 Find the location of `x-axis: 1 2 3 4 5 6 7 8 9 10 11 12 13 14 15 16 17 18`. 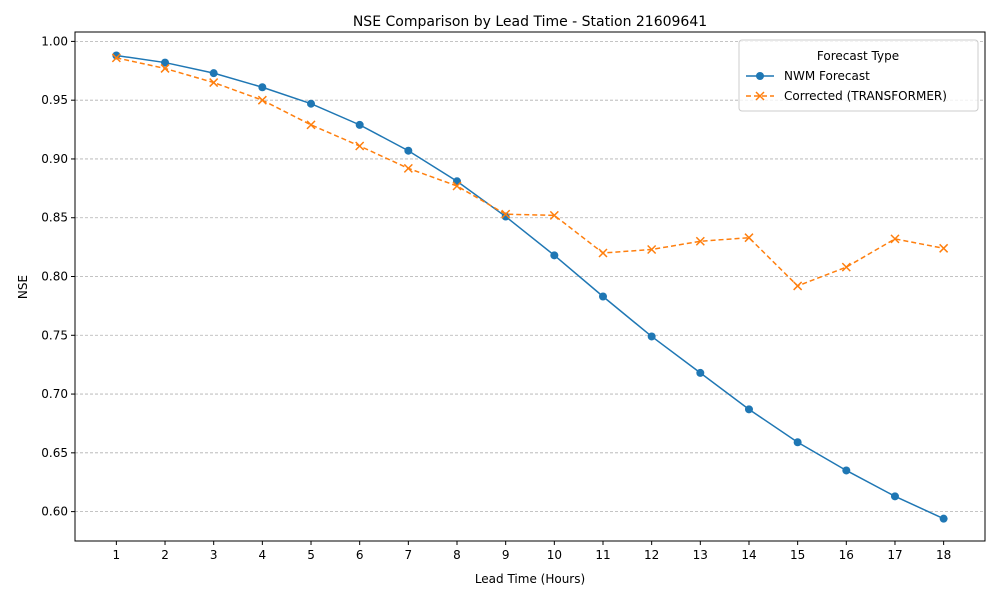

x-axis: 1 2 3 4 5 6 7 8 9 10 11 12 13 14 15 16 17 18 is located at coordinates (532, 551).